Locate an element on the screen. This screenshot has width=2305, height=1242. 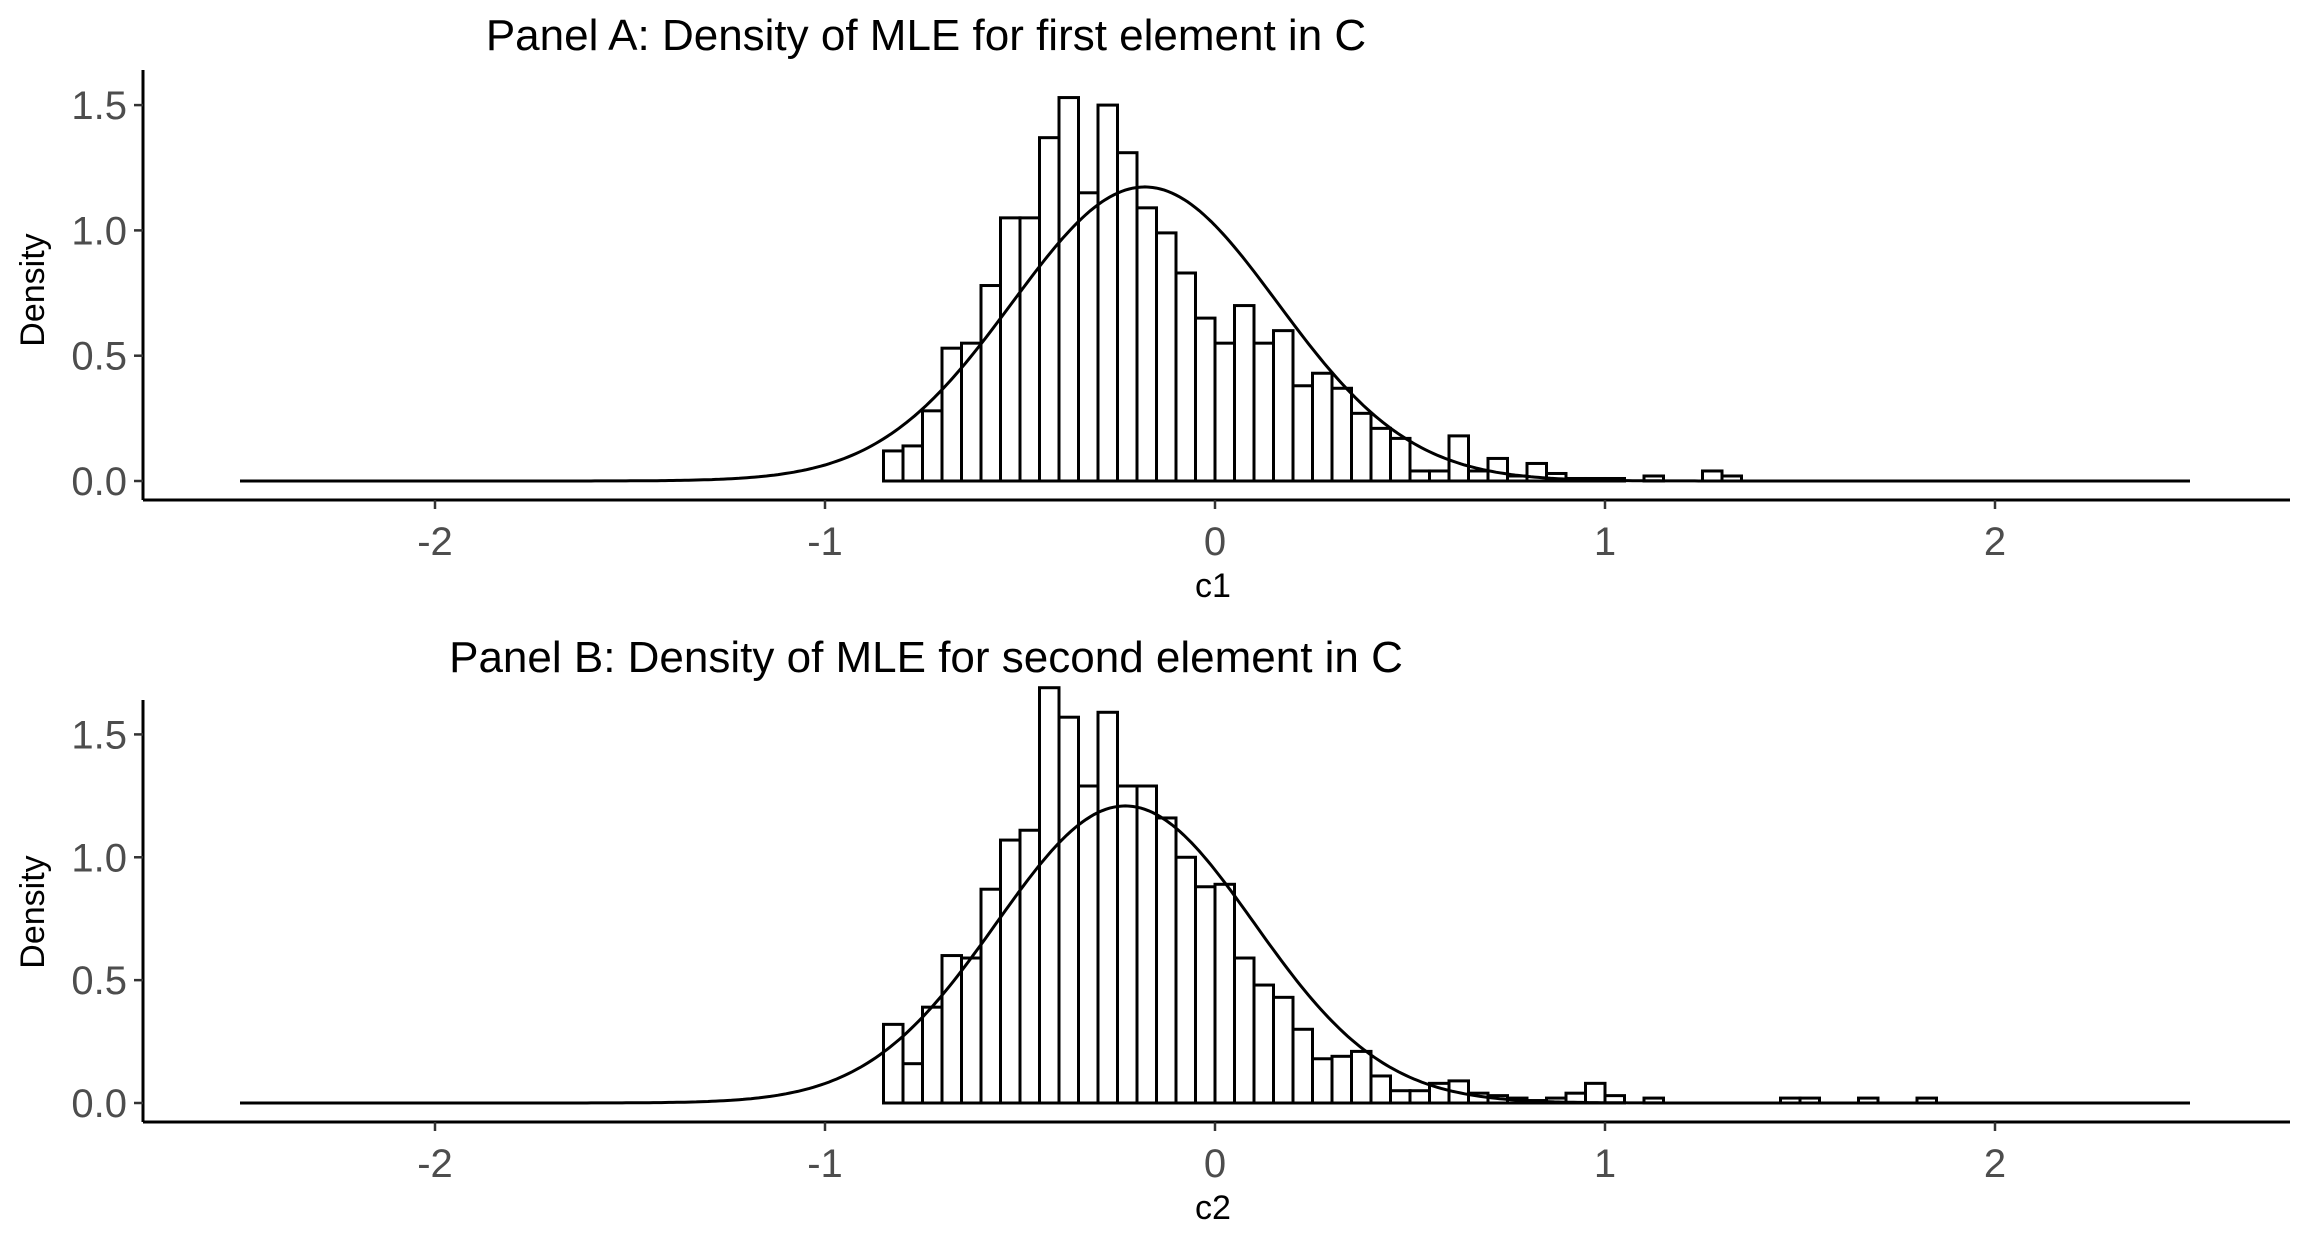
panel-b-x-axis-label: c2 is located at coordinates (1213, 1208).